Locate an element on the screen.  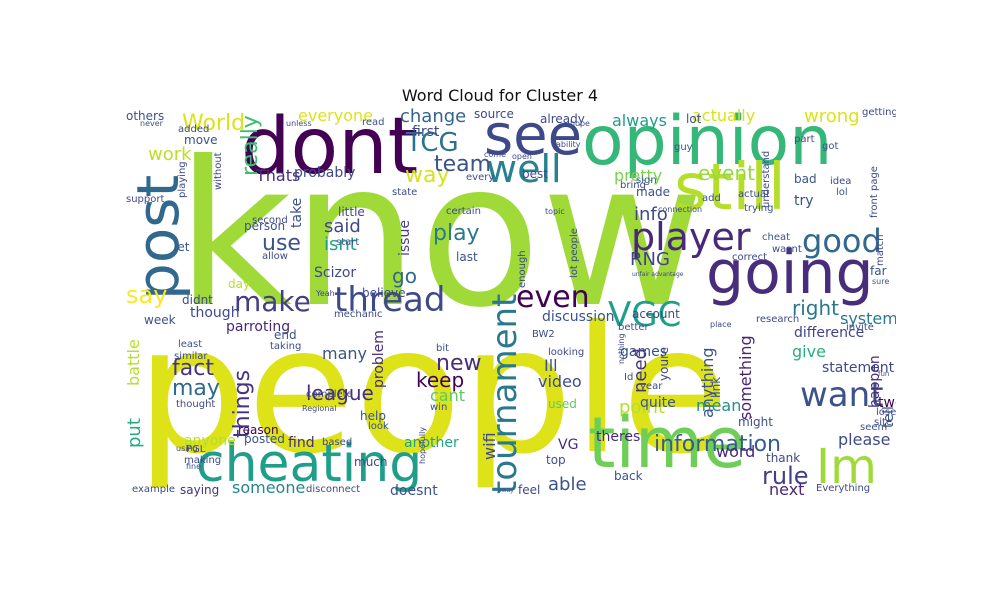
word-little: little is located at coordinates (351, 212).